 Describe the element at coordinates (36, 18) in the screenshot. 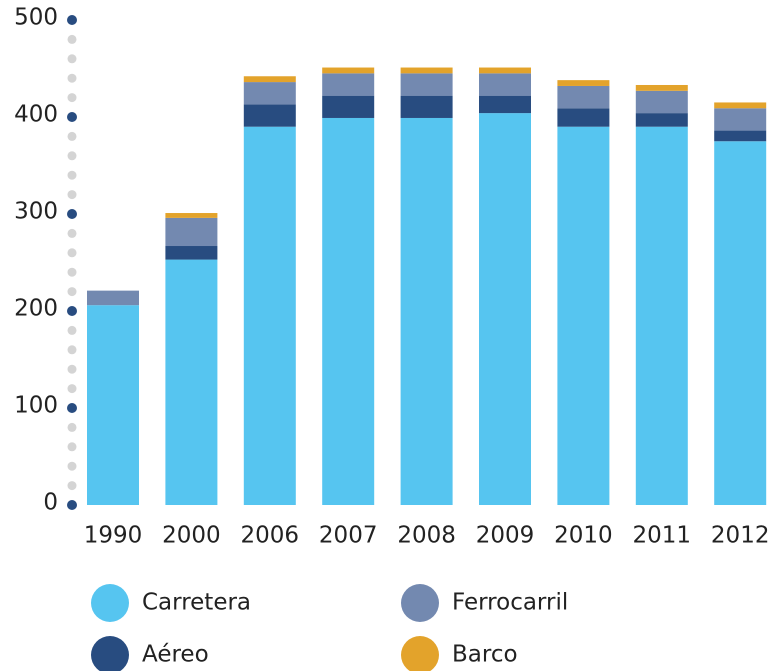

I see `y-tick-label: 500` at that location.